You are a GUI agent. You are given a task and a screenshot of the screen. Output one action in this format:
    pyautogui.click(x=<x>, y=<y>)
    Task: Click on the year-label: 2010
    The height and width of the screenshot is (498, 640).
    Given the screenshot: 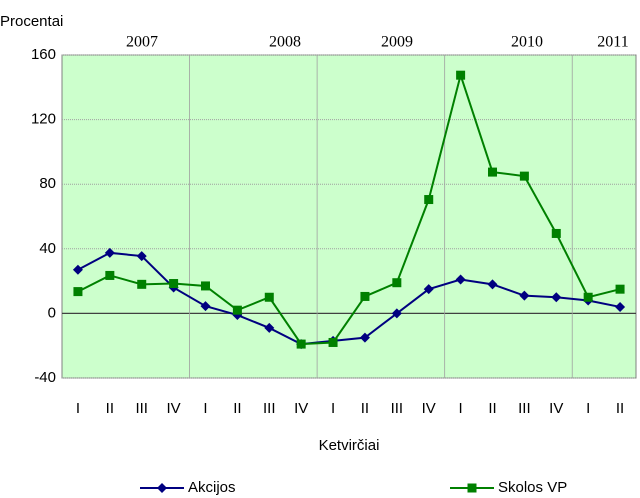 What is the action you would take?
    pyautogui.click(x=527, y=42)
    